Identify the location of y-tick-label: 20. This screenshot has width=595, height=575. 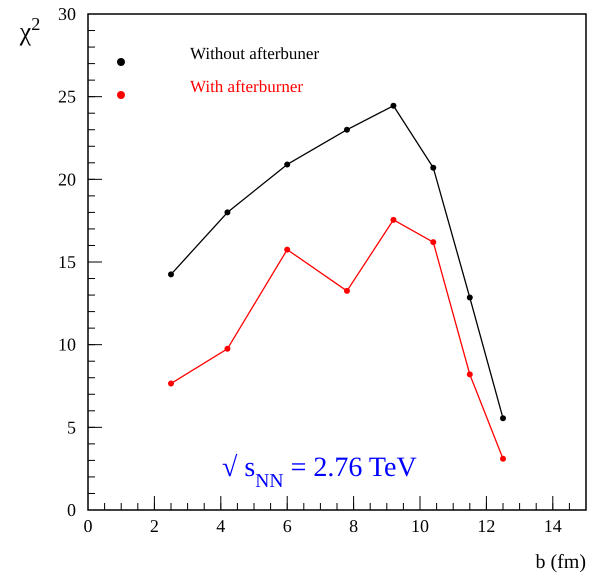
(67, 179).